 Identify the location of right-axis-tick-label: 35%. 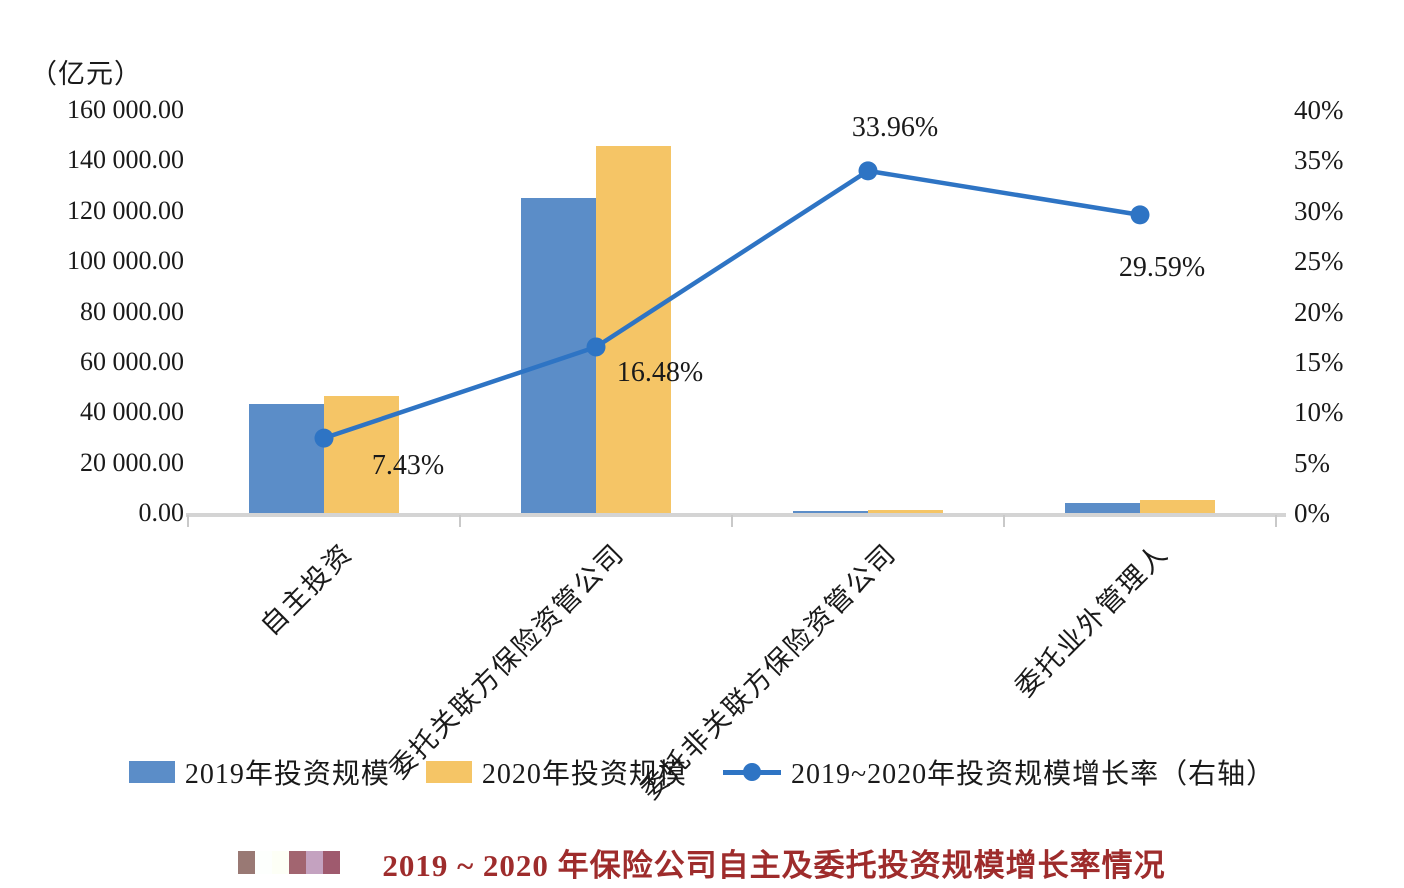
(1319, 160).